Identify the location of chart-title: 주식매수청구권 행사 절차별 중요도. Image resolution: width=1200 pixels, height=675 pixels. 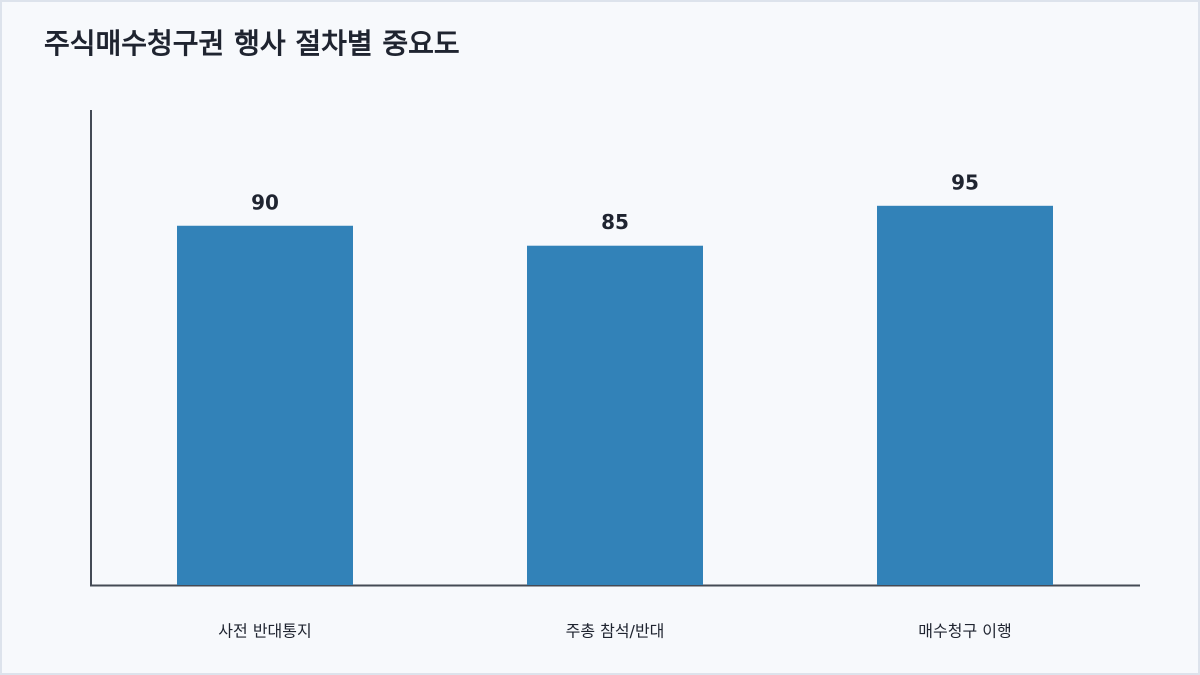
(252, 43).